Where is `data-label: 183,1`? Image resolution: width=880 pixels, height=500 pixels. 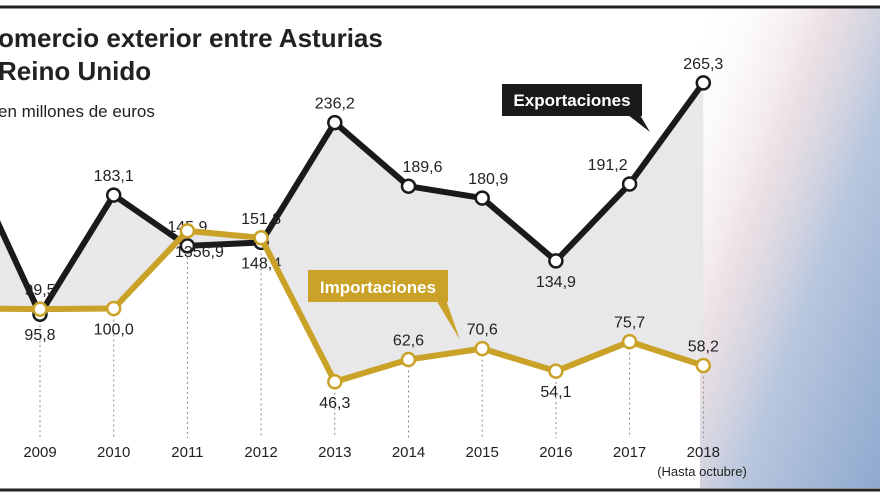 data-label: 183,1 is located at coordinates (114, 176).